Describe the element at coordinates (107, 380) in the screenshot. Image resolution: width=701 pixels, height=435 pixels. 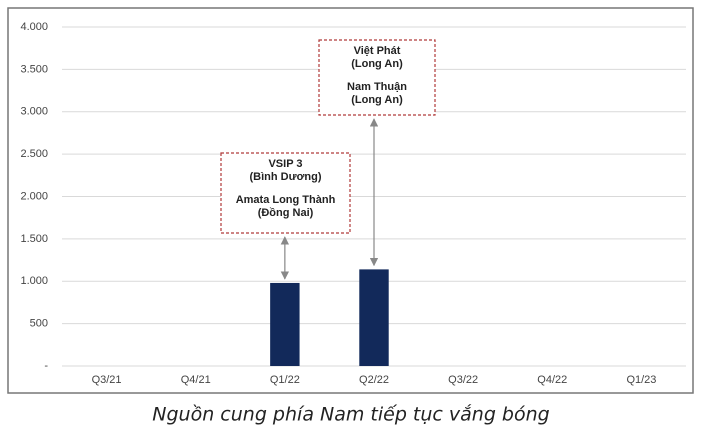
I see `x-tick-label: Q3/21` at that location.